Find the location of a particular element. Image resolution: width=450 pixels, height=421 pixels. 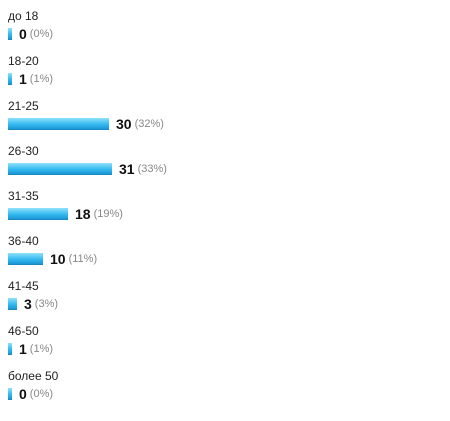

poll-option: 26-30 31 (33%) is located at coordinates (223, 166).